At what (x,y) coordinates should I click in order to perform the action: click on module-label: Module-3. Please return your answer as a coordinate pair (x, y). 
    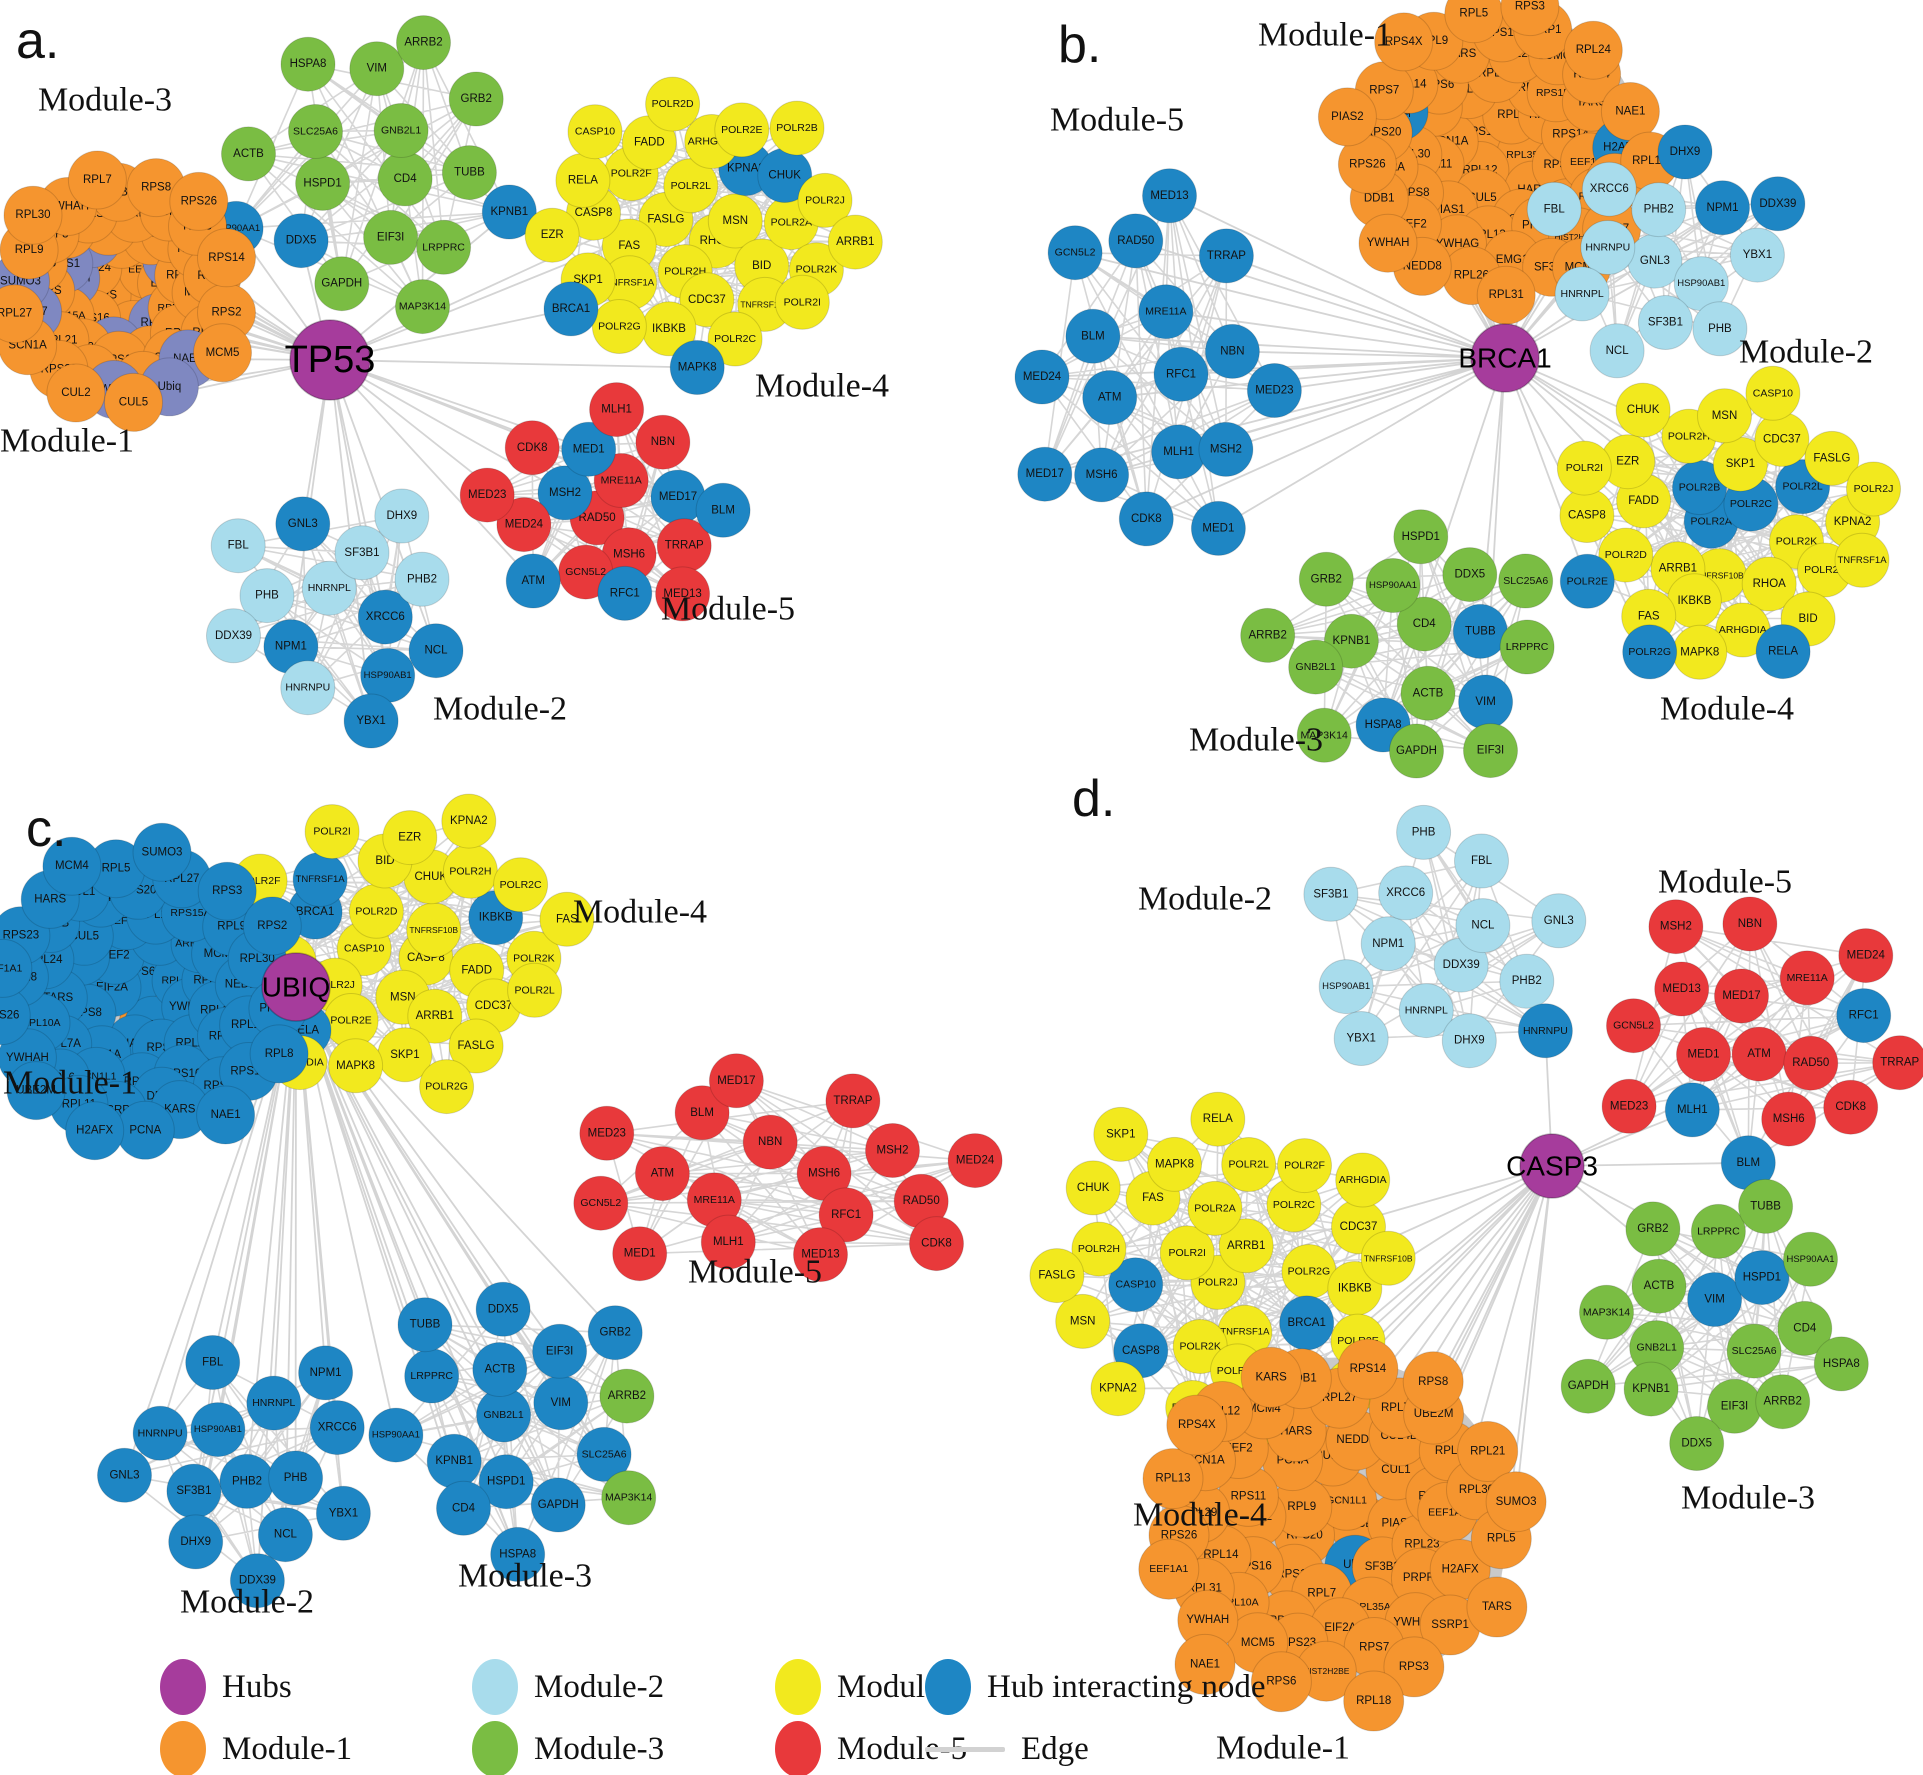
    Looking at the image, I should click on (105, 100).